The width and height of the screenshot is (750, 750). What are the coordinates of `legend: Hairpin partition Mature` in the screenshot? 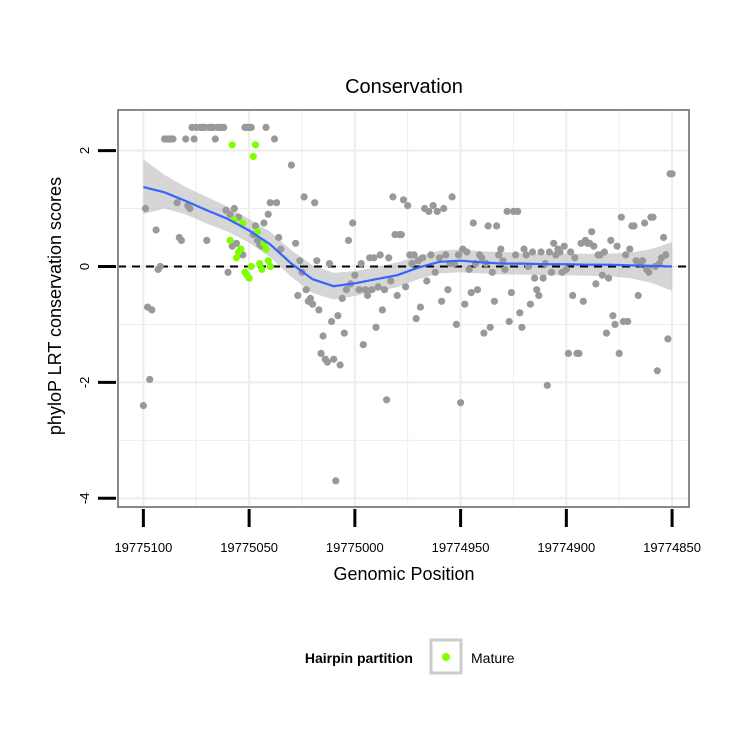 It's located at (410, 656).